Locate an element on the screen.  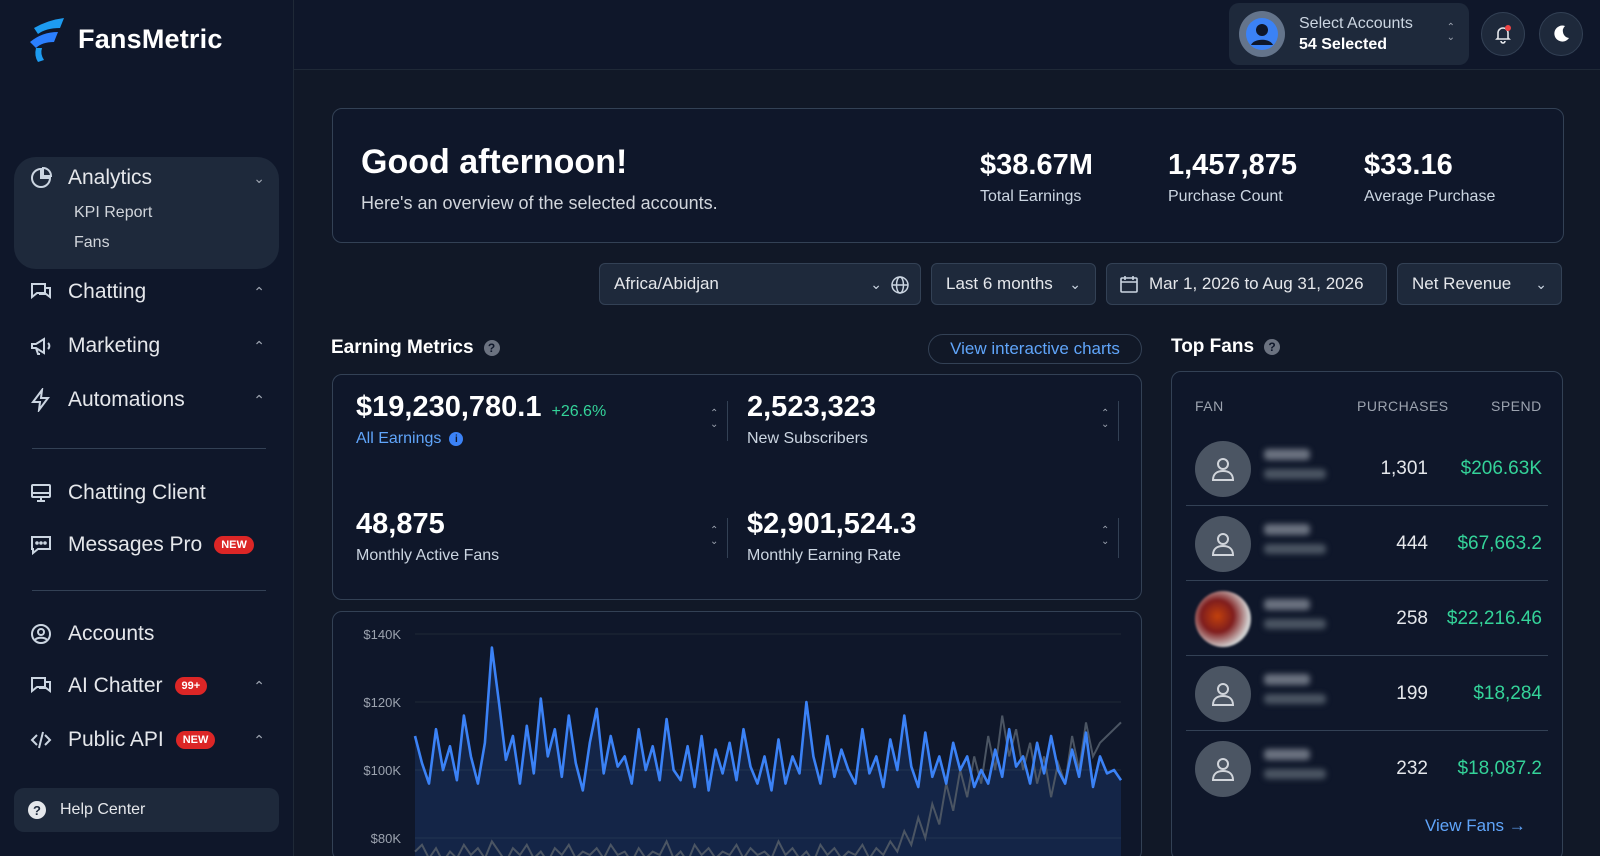
y-tick-label: $100K is located at coordinates (382, 770).